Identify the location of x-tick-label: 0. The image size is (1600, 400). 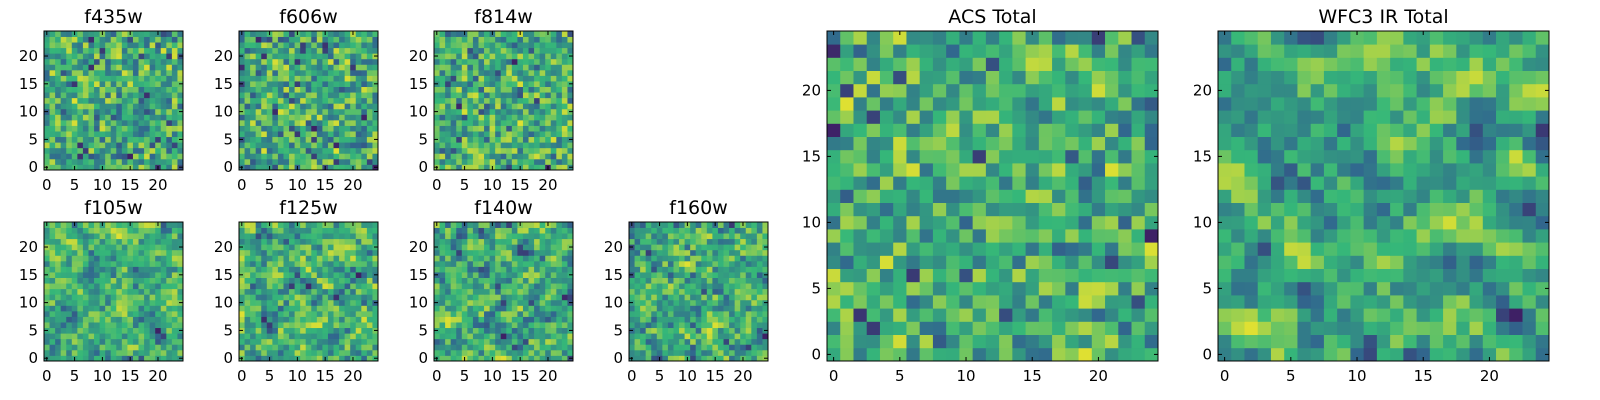
(47, 185).